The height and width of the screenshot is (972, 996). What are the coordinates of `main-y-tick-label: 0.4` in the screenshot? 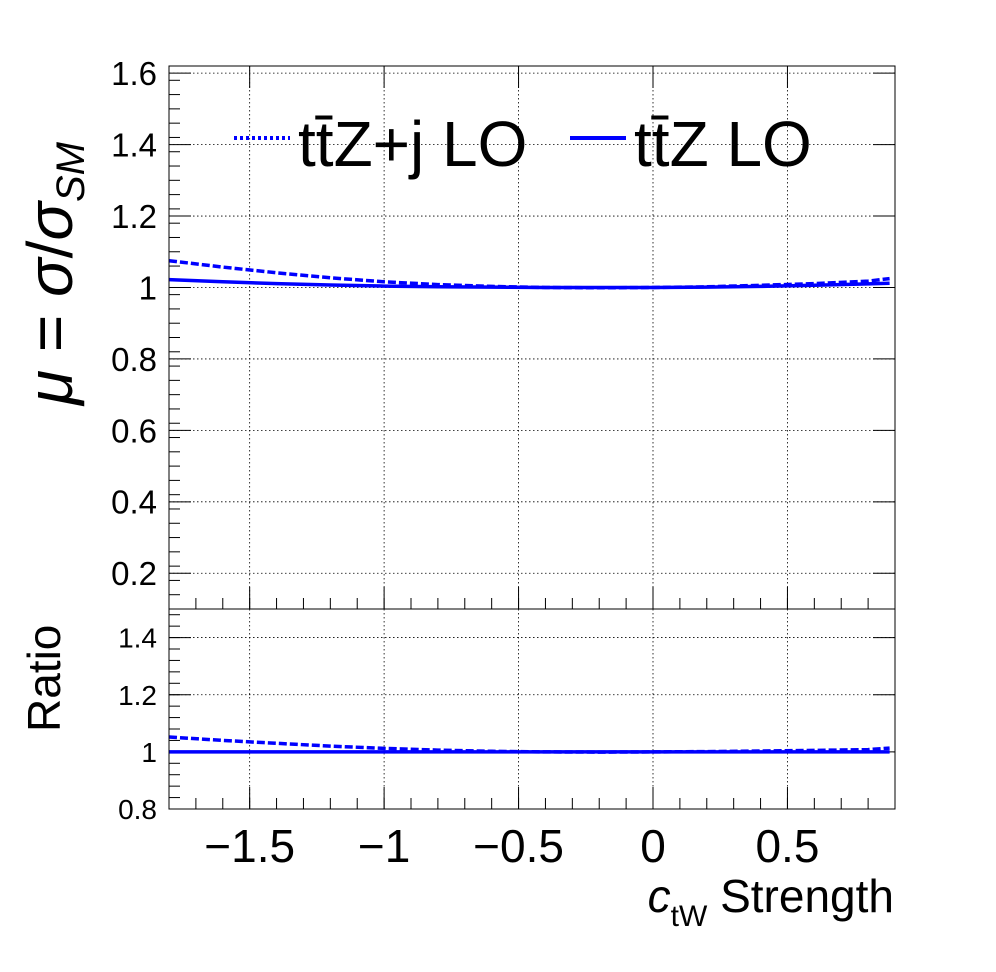 It's located at (134, 502).